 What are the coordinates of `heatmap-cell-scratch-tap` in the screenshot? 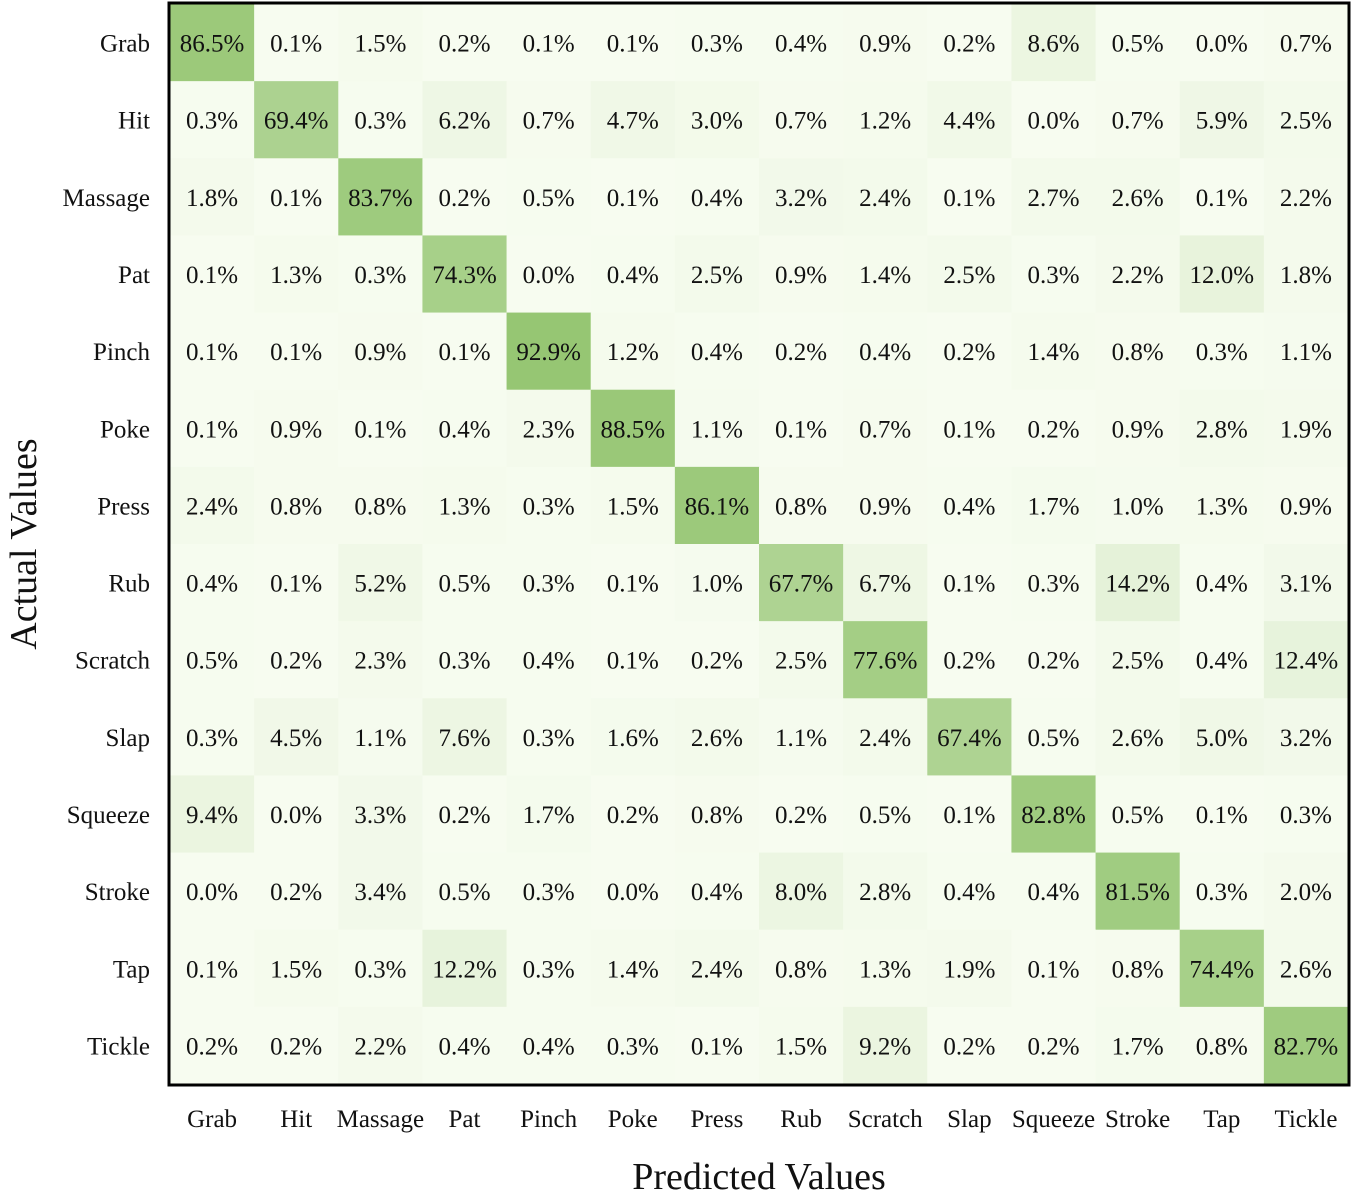 It's located at (1222, 660).